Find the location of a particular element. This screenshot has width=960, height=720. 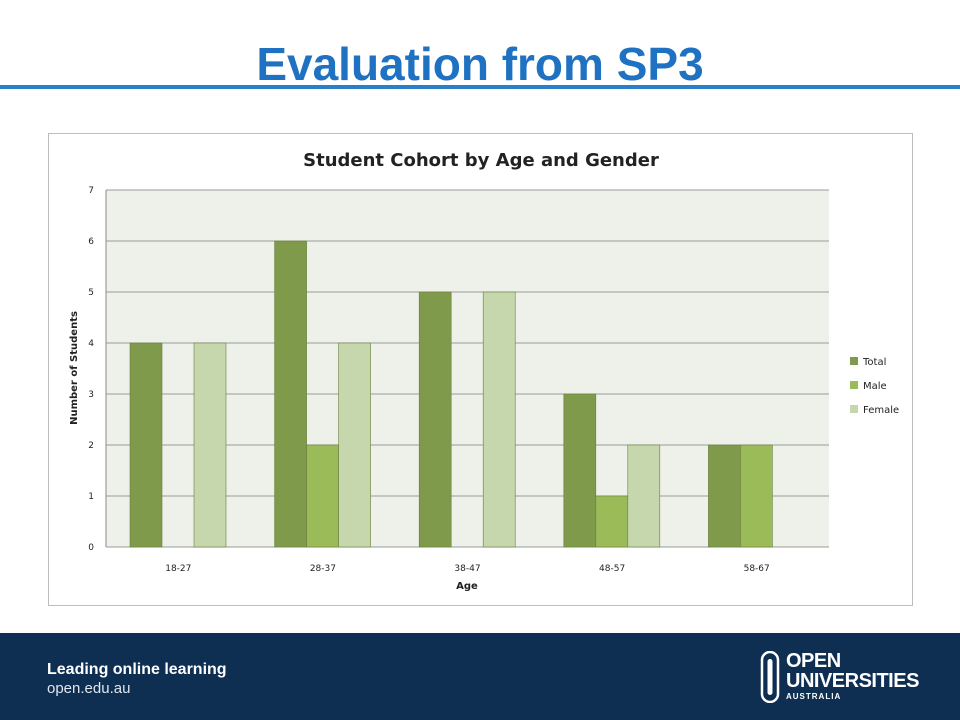

footer-url: open.edu.au is located at coordinates (89, 688).